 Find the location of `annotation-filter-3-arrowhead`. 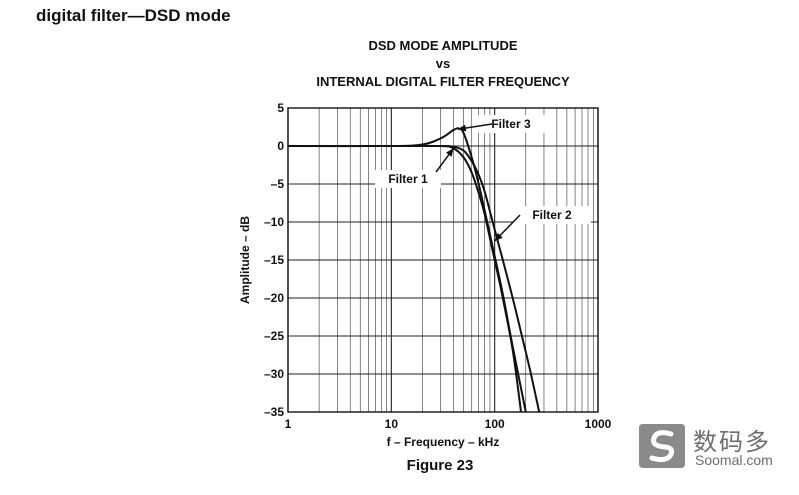

annotation-filter-3-arrowhead is located at coordinates (462, 128).